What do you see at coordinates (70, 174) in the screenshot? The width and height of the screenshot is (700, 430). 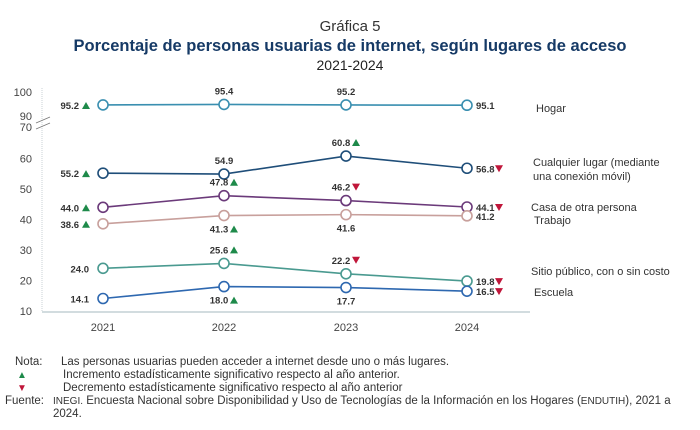 I see `data-label: 55.2` at bounding box center [70, 174].